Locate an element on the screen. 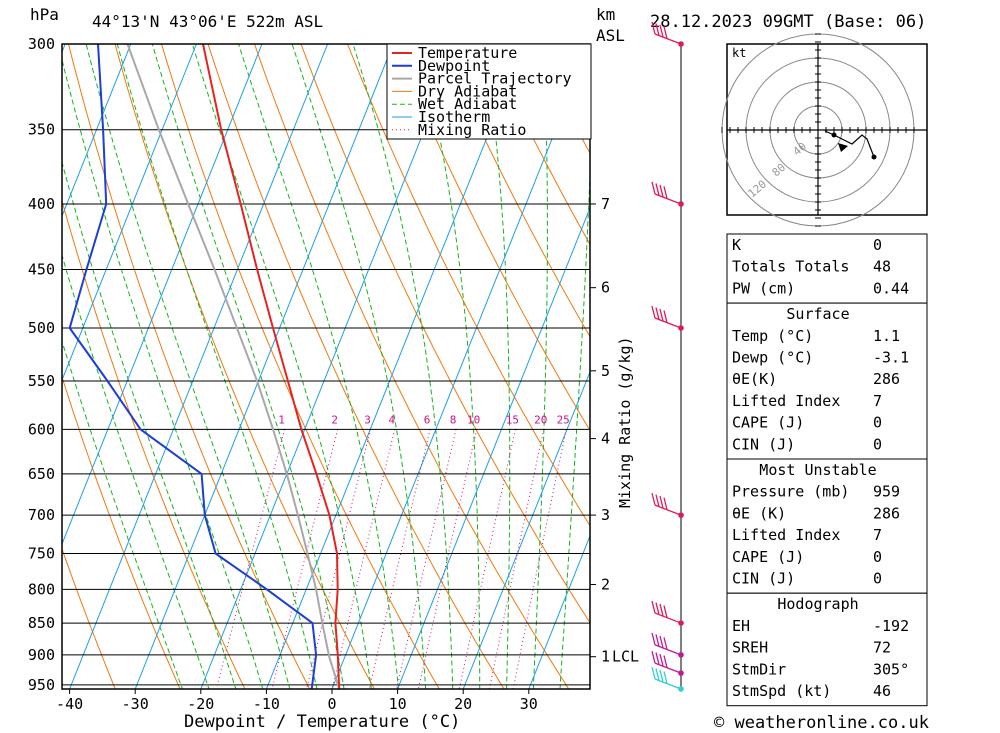  pressure-tick-label: 450 is located at coordinates (41, 269).